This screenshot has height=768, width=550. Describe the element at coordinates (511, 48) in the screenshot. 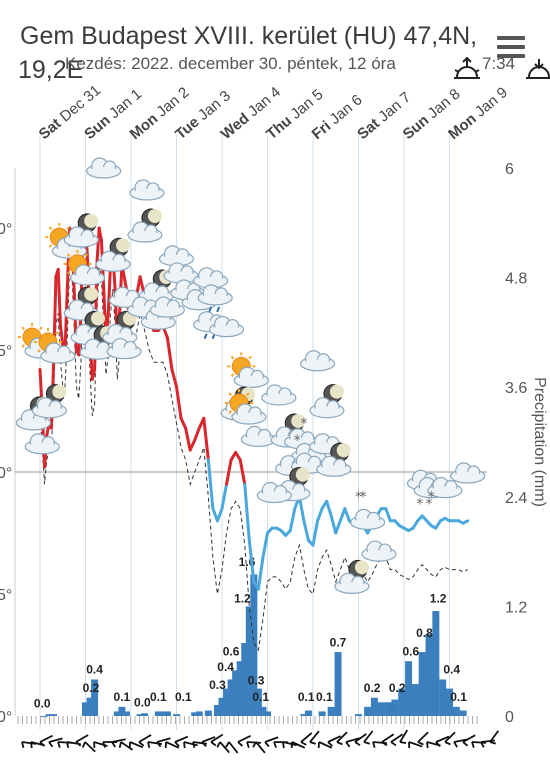

I see `menu-icon` at that location.